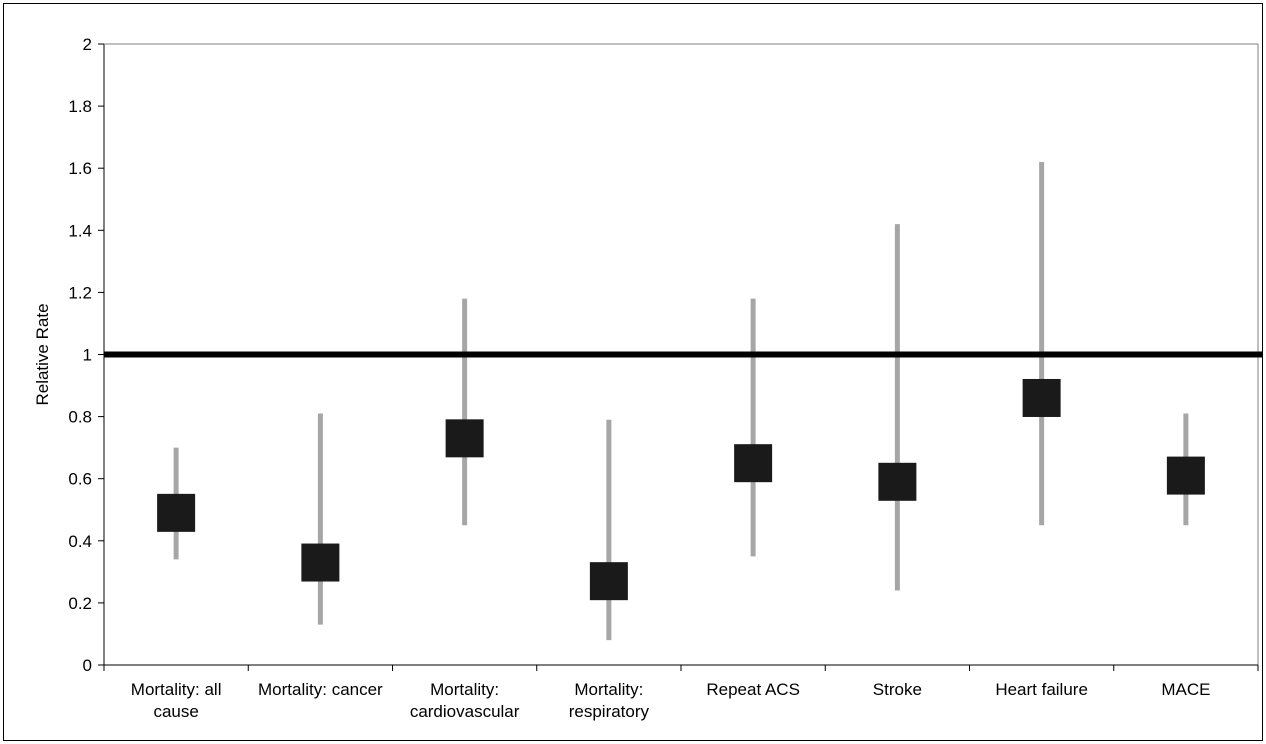  What do you see at coordinates (465, 700) in the screenshot?
I see `category-label: Mortality: cardiovascular` at bounding box center [465, 700].